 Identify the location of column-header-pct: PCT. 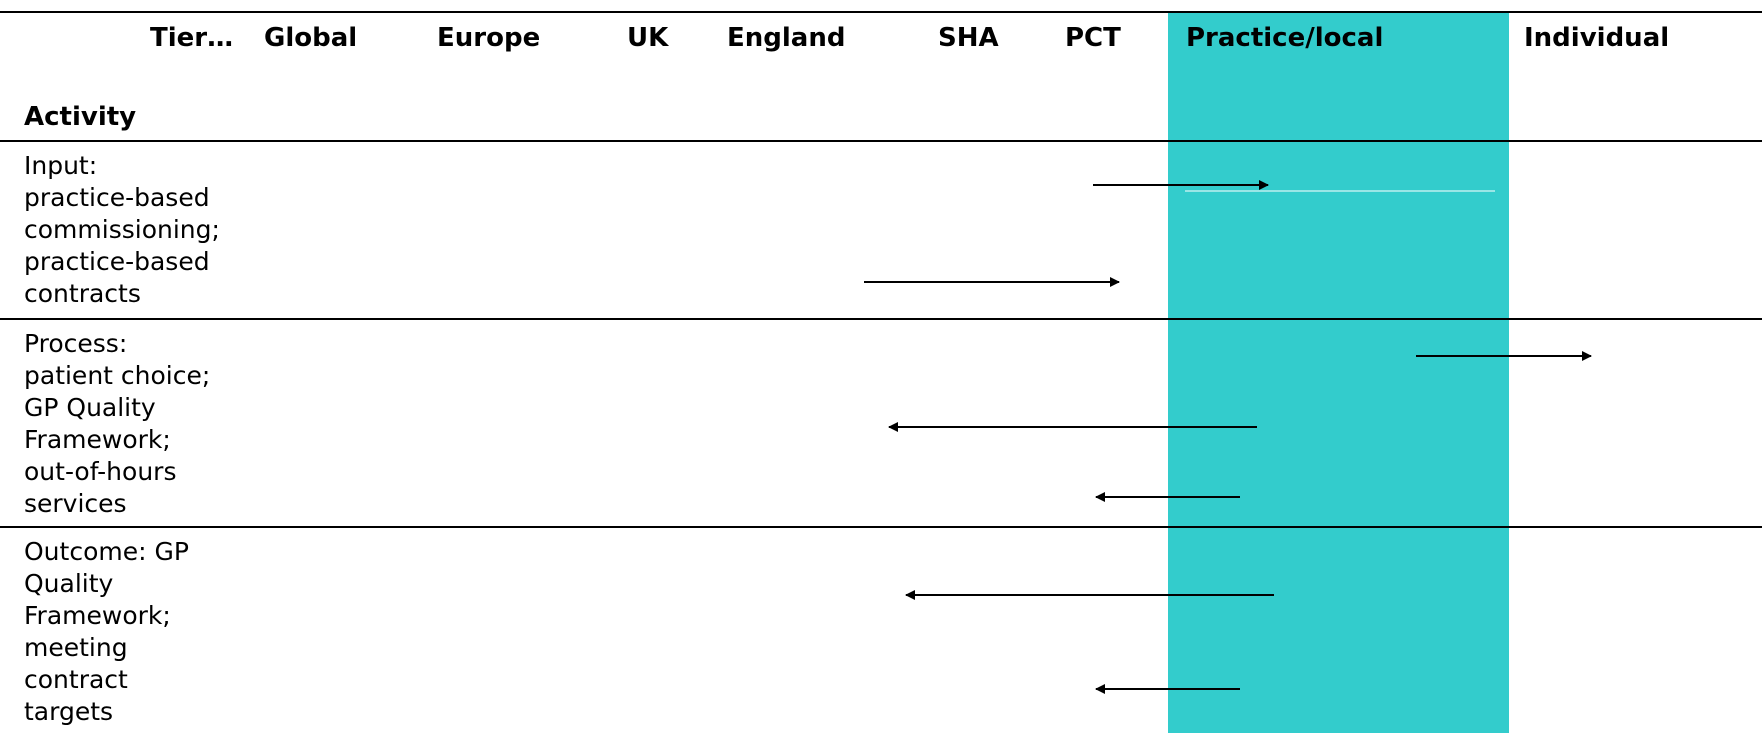
(1093, 38).